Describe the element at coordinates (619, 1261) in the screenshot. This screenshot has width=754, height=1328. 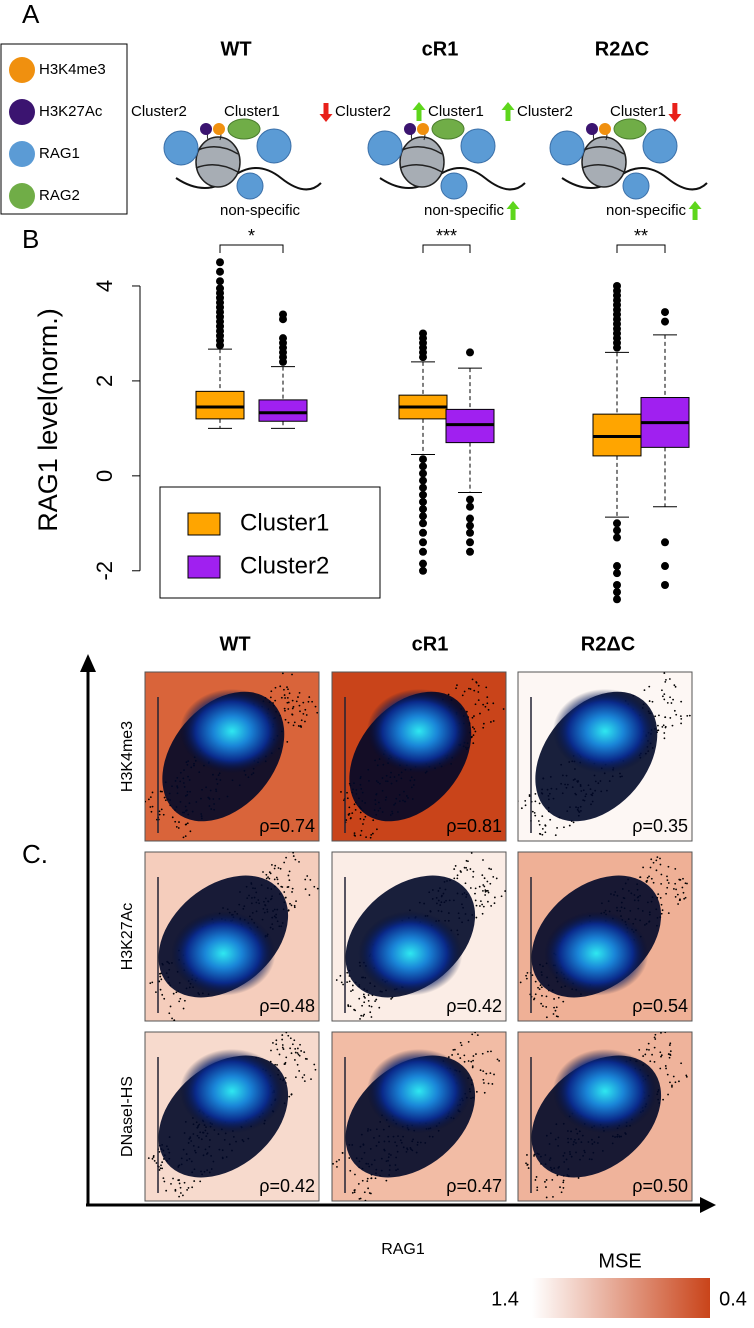
I see `colorbar-title: MSE` at that location.